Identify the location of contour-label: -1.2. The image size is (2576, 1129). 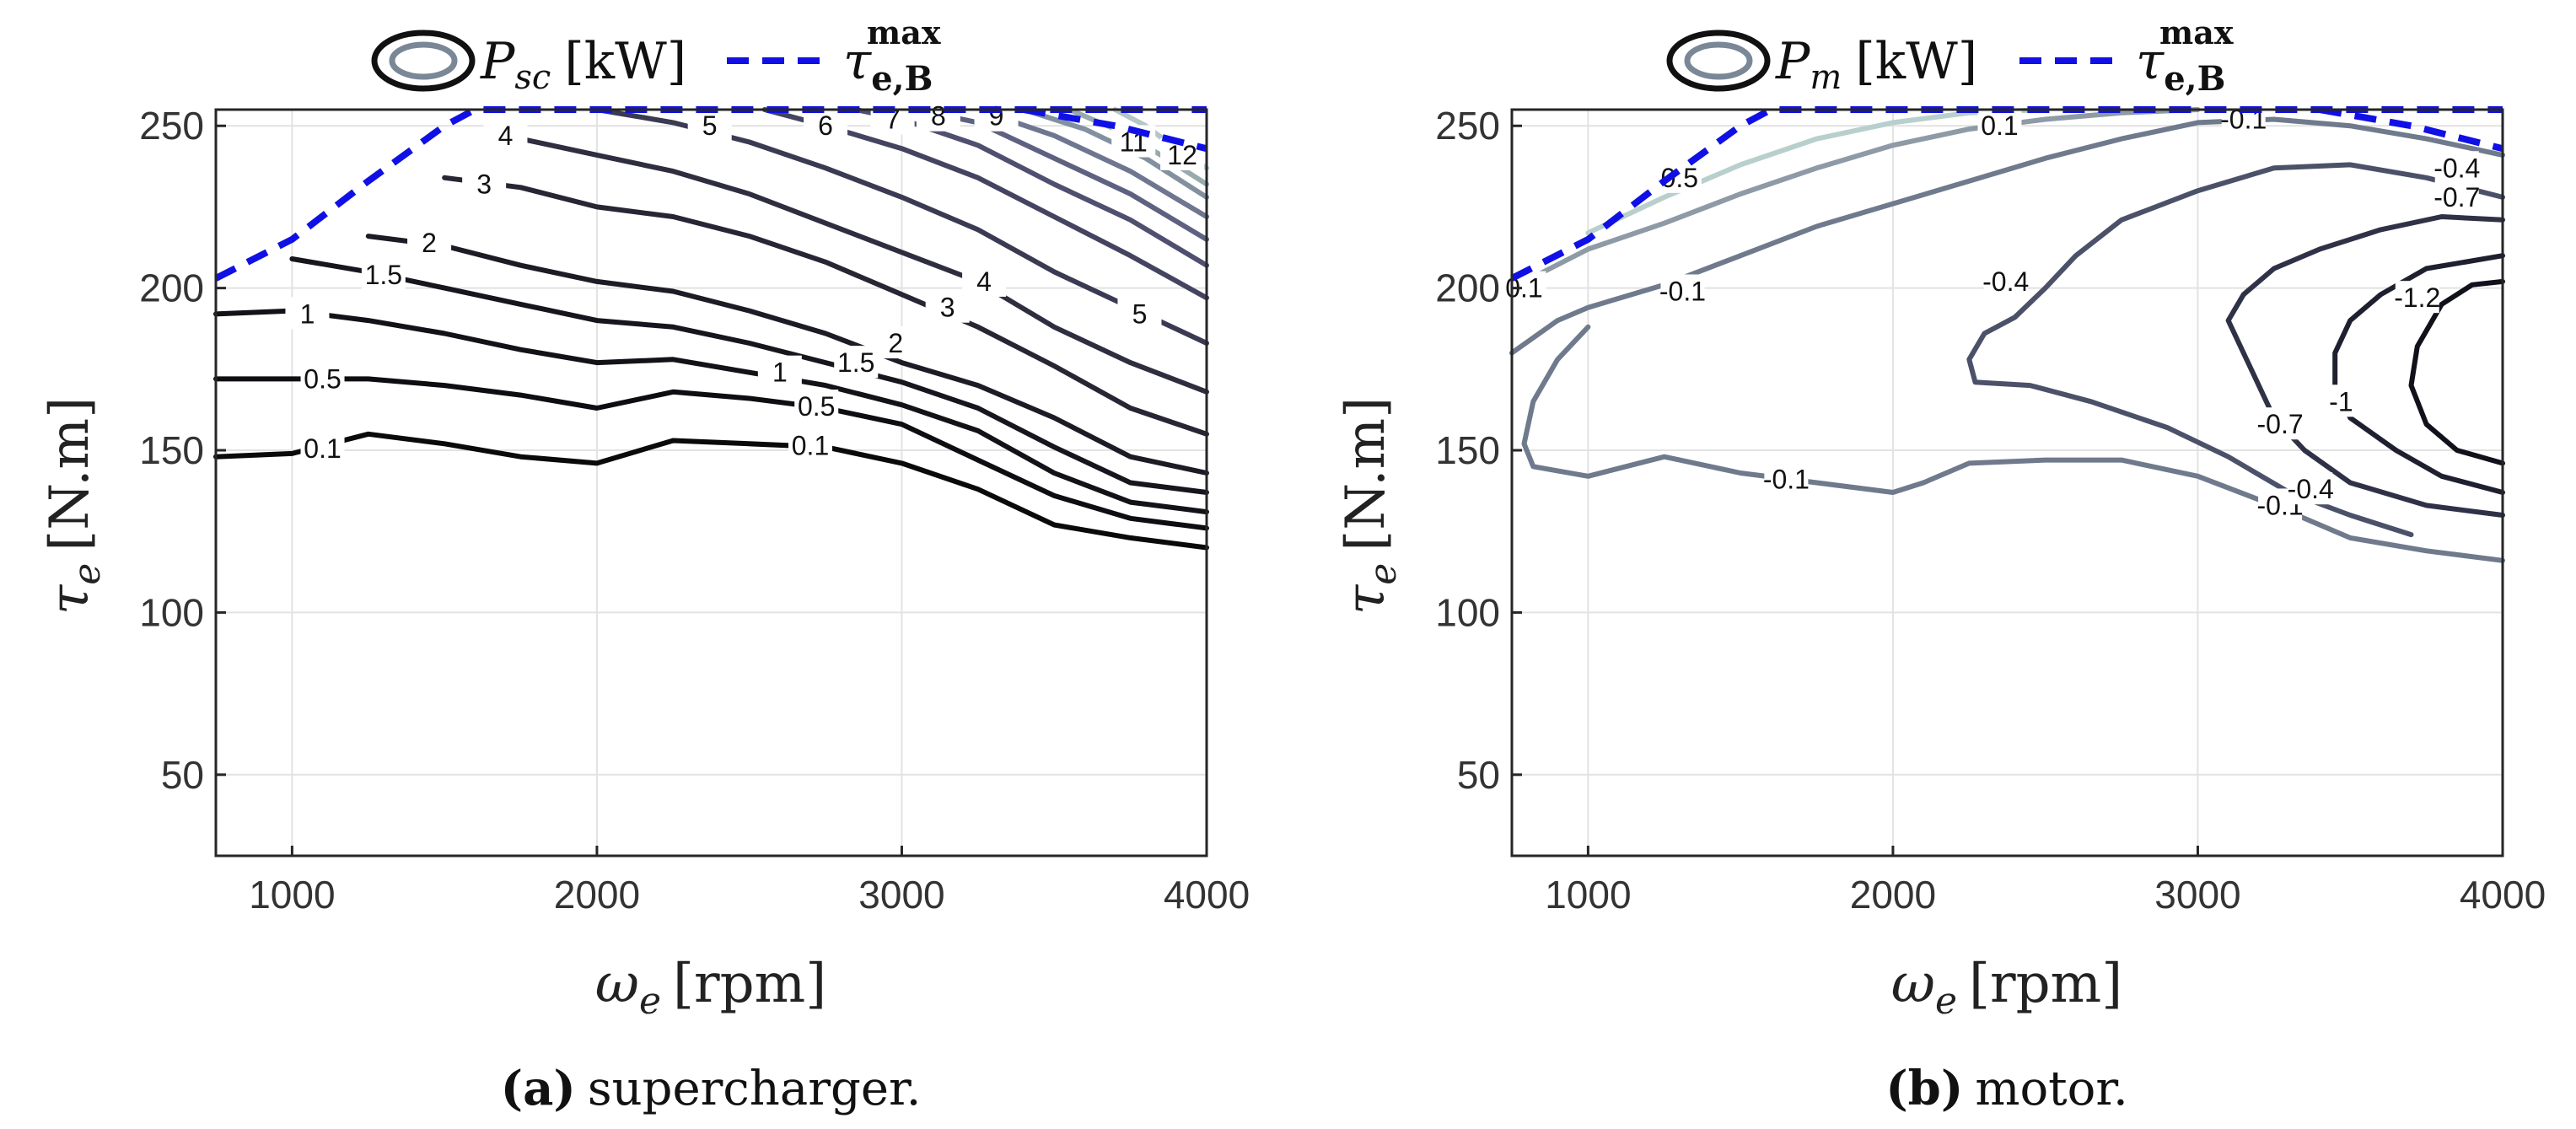
(2417, 297).